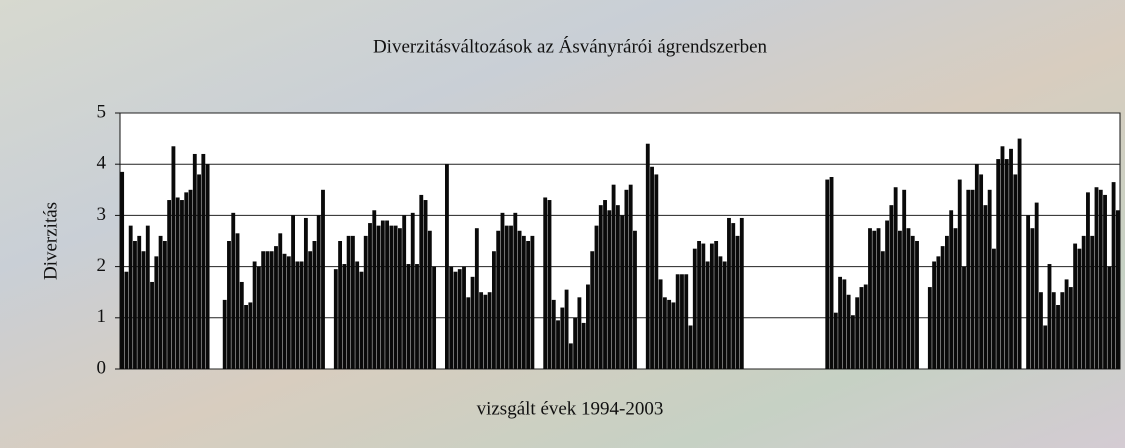  I want to click on x-axis-label: vizsgált évek 1994-2003, so click(570, 408).